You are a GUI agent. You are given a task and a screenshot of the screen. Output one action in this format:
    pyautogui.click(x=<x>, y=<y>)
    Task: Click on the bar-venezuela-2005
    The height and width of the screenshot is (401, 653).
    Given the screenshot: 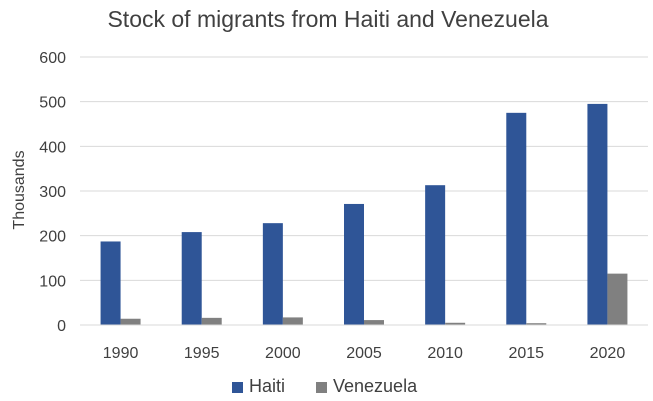 What is the action you would take?
    pyautogui.click(x=374, y=322)
    